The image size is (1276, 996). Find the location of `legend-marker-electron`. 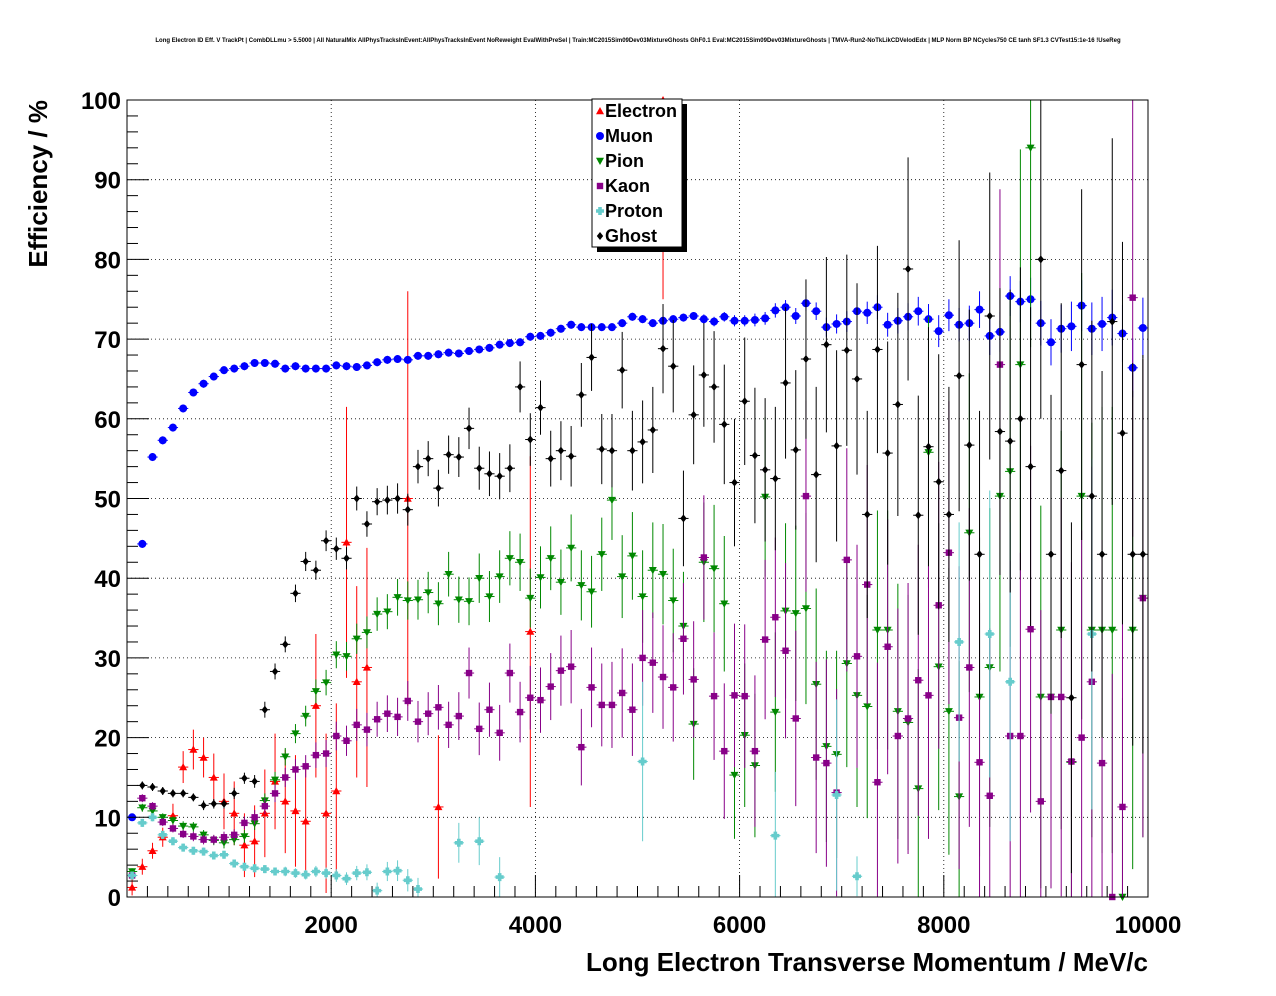

legend-marker-electron is located at coordinates (600, 111).